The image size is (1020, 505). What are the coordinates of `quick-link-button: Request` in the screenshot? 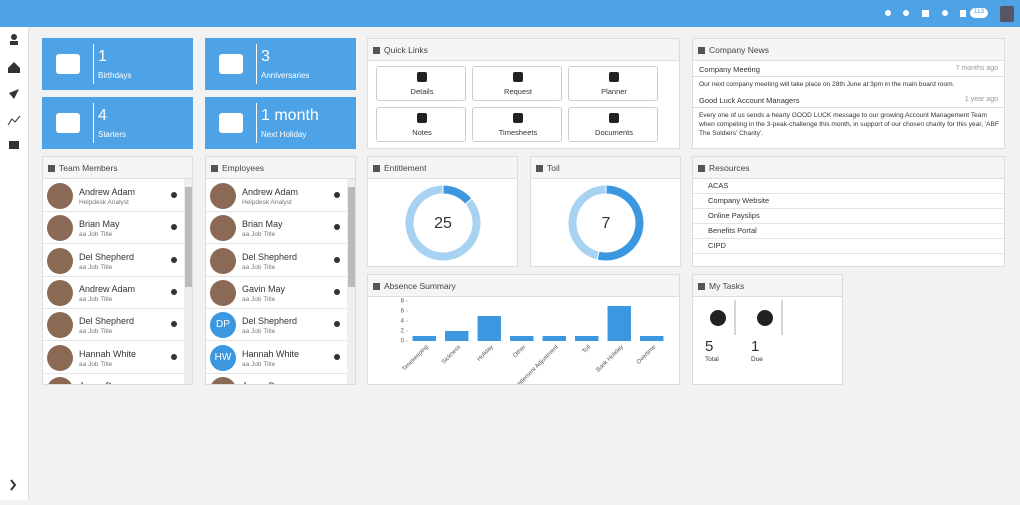 It's located at (517, 83).